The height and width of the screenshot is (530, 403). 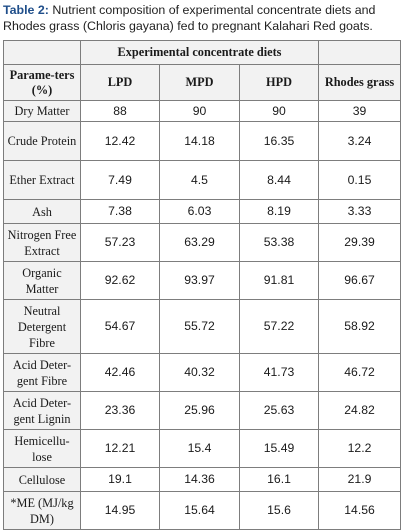 What do you see at coordinates (42, 448) in the screenshot?
I see `row-parameter: Hemicellu-lose` at bounding box center [42, 448].